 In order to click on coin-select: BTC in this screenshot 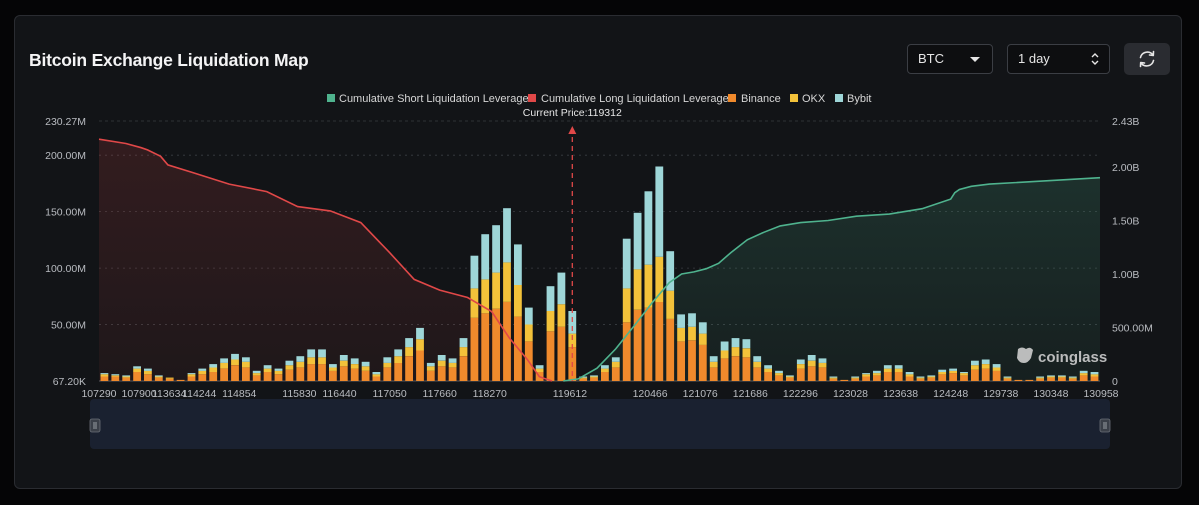, I will do `click(950, 59)`.